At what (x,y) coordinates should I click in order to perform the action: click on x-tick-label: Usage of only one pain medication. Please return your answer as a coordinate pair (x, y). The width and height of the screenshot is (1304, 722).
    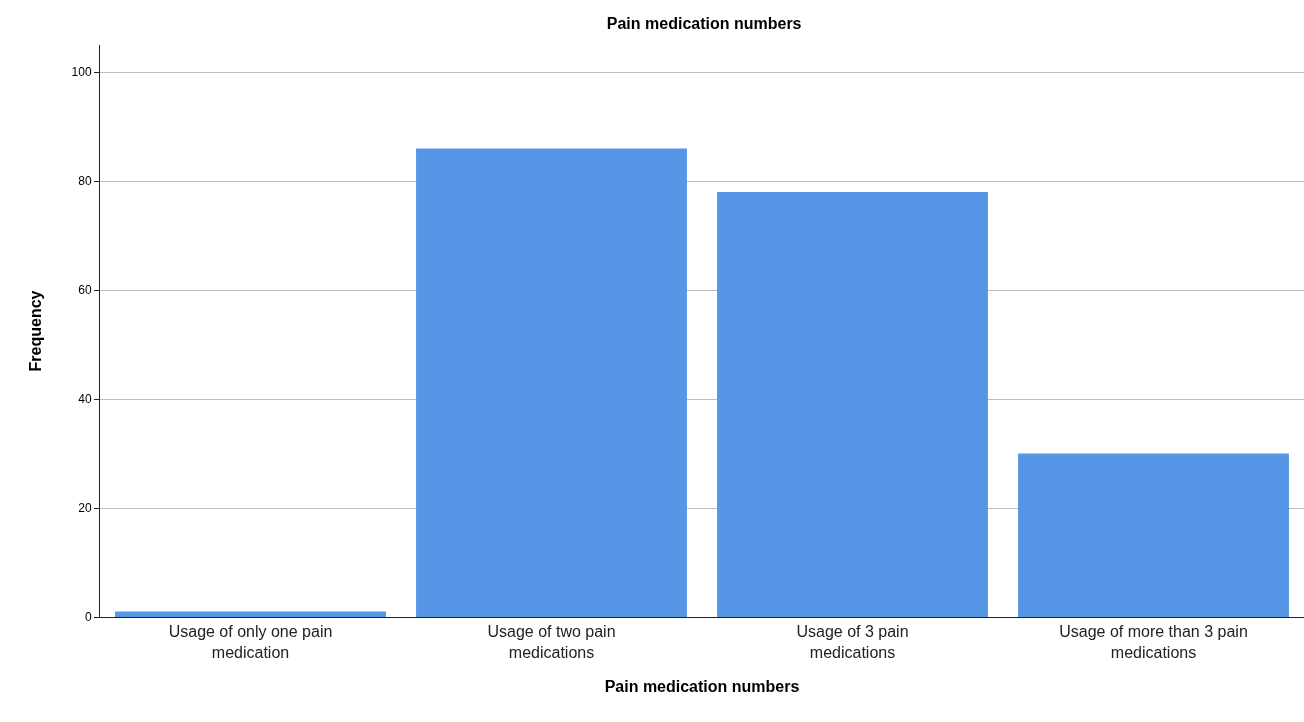
    Looking at the image, I should click on (250, 642).